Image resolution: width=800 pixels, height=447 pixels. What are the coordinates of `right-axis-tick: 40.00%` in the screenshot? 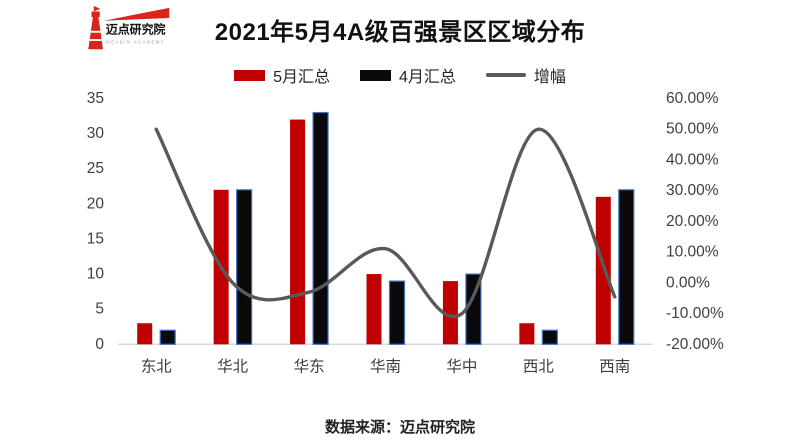 It's located at (692, 159).